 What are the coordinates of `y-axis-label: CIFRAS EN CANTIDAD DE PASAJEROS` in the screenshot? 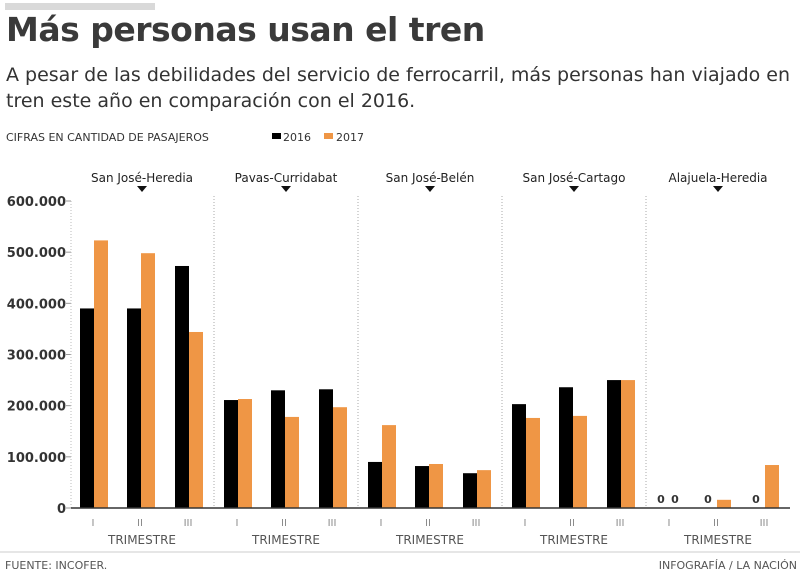 It's located at (107, 137).